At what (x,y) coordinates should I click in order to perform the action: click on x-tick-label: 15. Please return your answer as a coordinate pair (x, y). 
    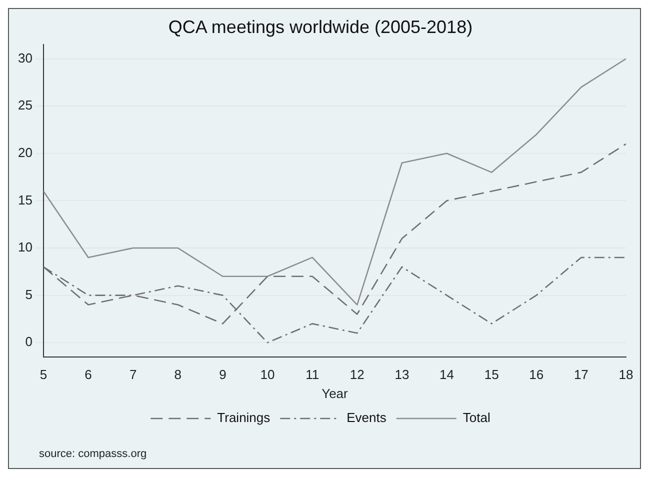
    Looking at the image, I should click on (491, 374).